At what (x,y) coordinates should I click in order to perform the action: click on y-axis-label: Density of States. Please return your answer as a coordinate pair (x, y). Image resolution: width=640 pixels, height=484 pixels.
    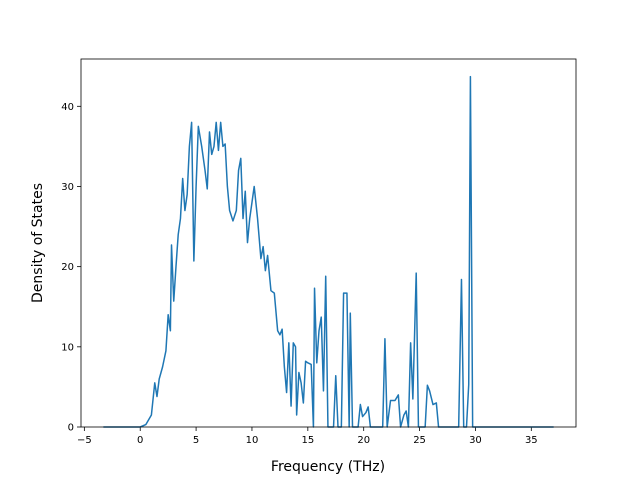
    Looking at the image, I should click on (38, 243).